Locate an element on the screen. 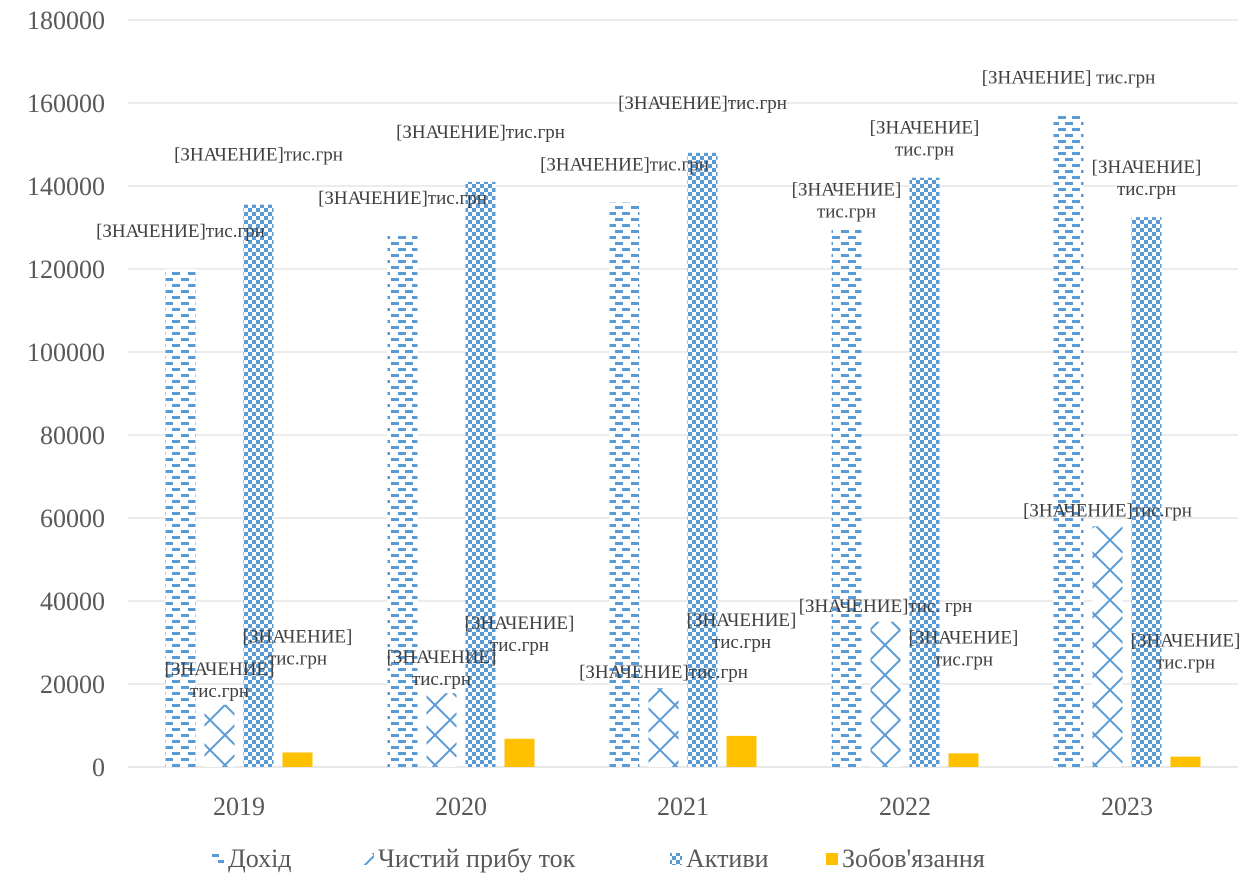 This screenshot has width=1247, height=884. bar-2-2022 is located at coordinates (924, 472).